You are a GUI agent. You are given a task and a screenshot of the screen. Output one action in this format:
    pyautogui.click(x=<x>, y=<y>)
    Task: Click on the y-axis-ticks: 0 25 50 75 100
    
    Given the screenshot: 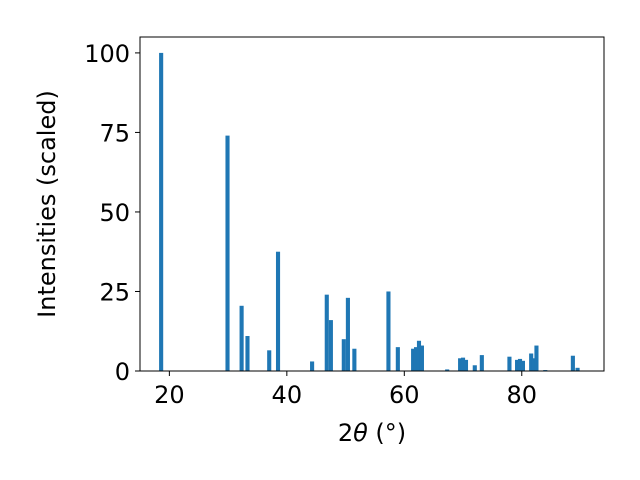 What is the action you would take?
    pyautogui.click(x=112, y=213)
    